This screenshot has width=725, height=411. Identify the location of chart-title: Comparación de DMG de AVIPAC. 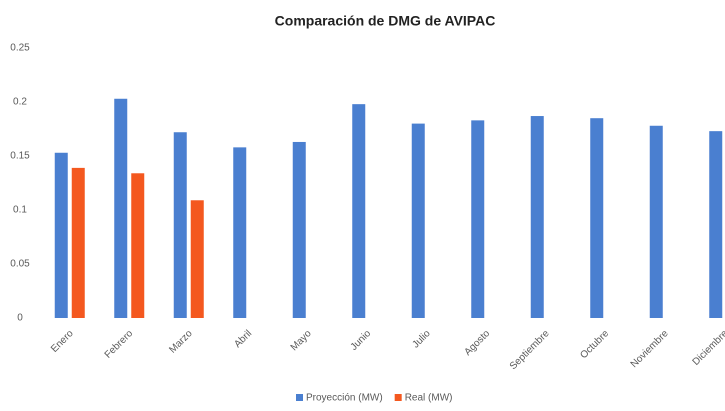
(385, 21).